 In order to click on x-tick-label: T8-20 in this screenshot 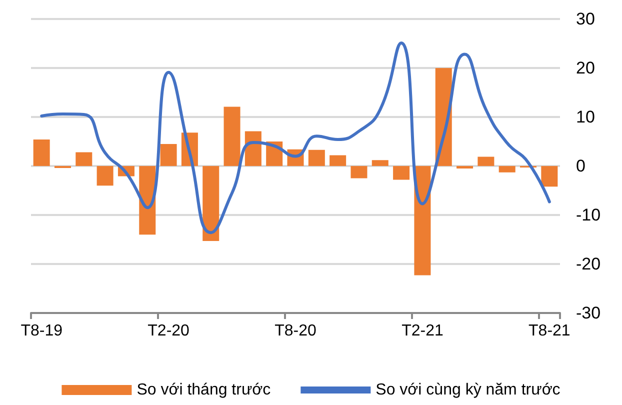, I will do `click(295, 331)`.